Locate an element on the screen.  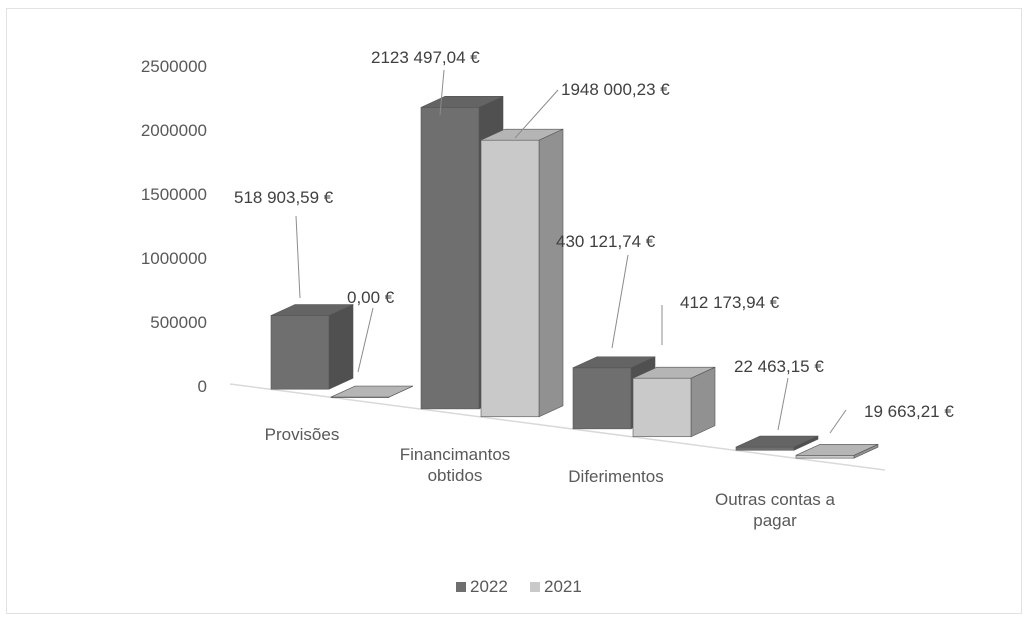
legend-label: 2022 is located at coordinates (489, 586).